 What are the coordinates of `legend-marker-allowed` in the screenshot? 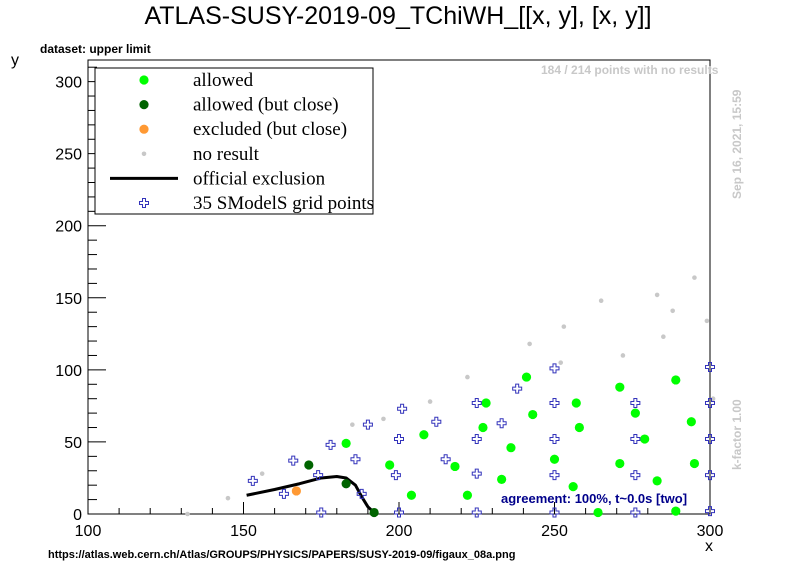 It's located at (144, 80).